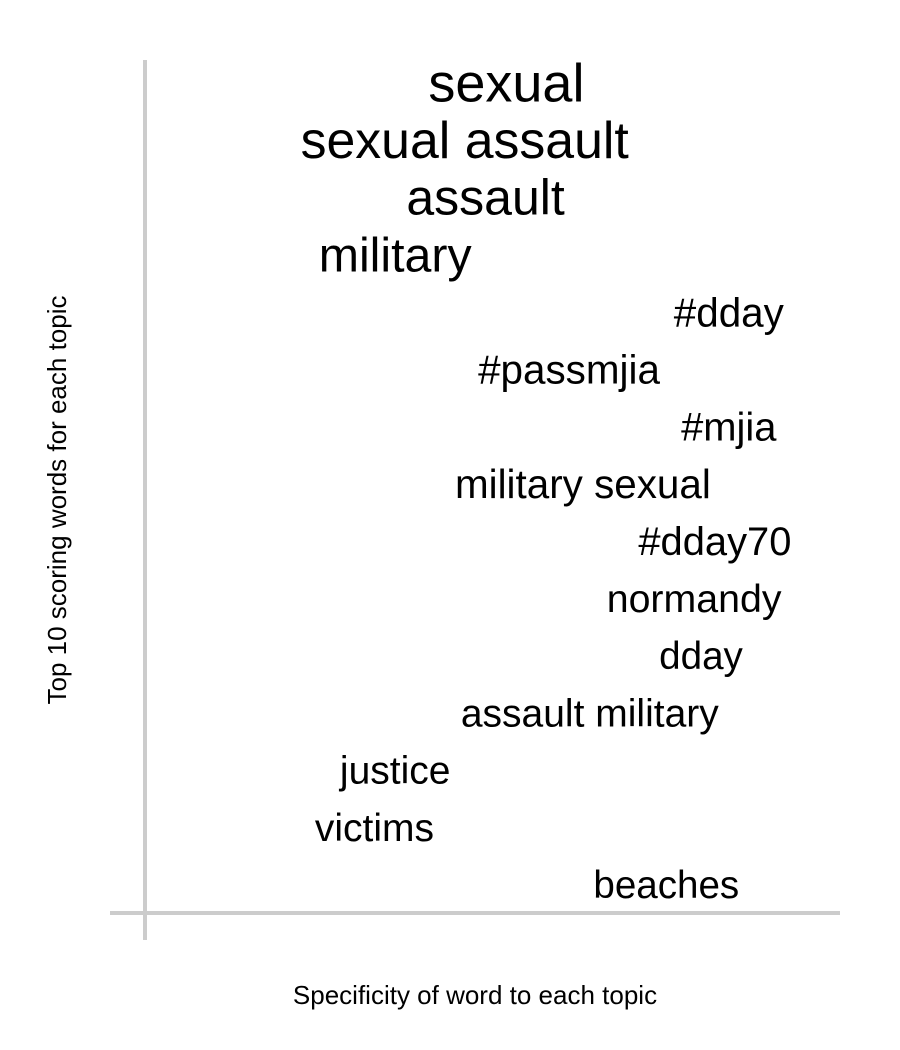 This screenshot has width=900, height=1050. I want to click on word-label: victims, so click(374, 828).